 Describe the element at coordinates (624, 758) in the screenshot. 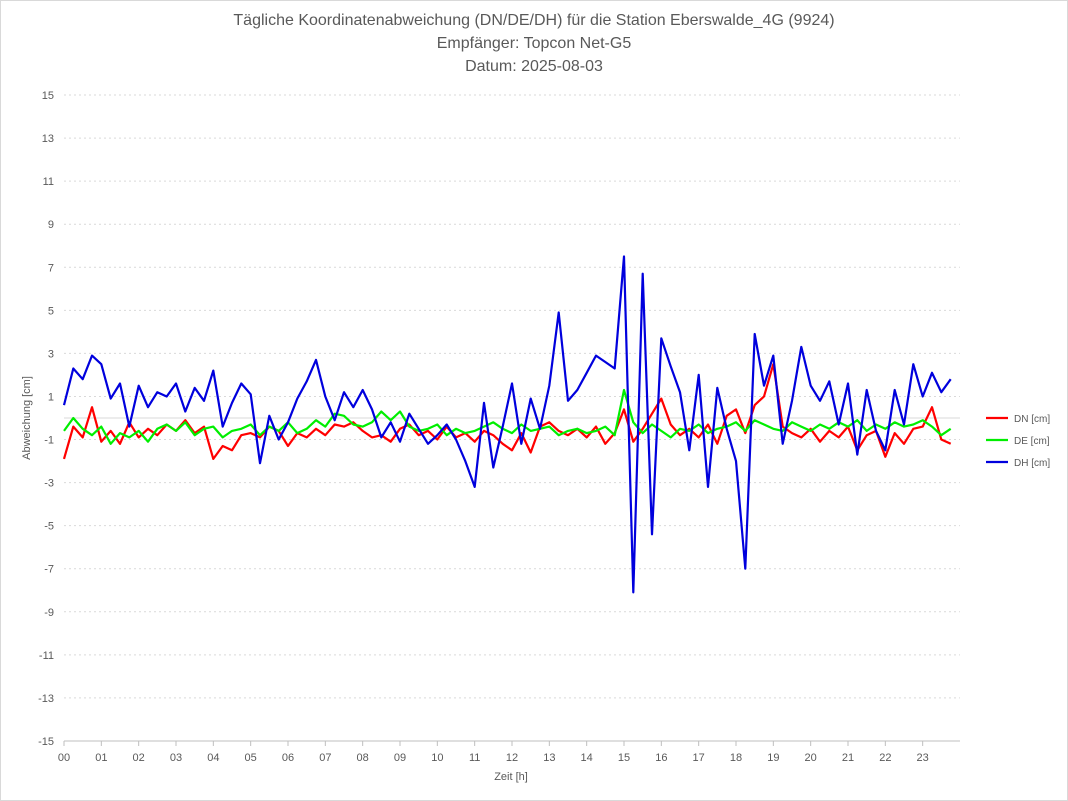

I see `x-tick-label: 15` at that location.